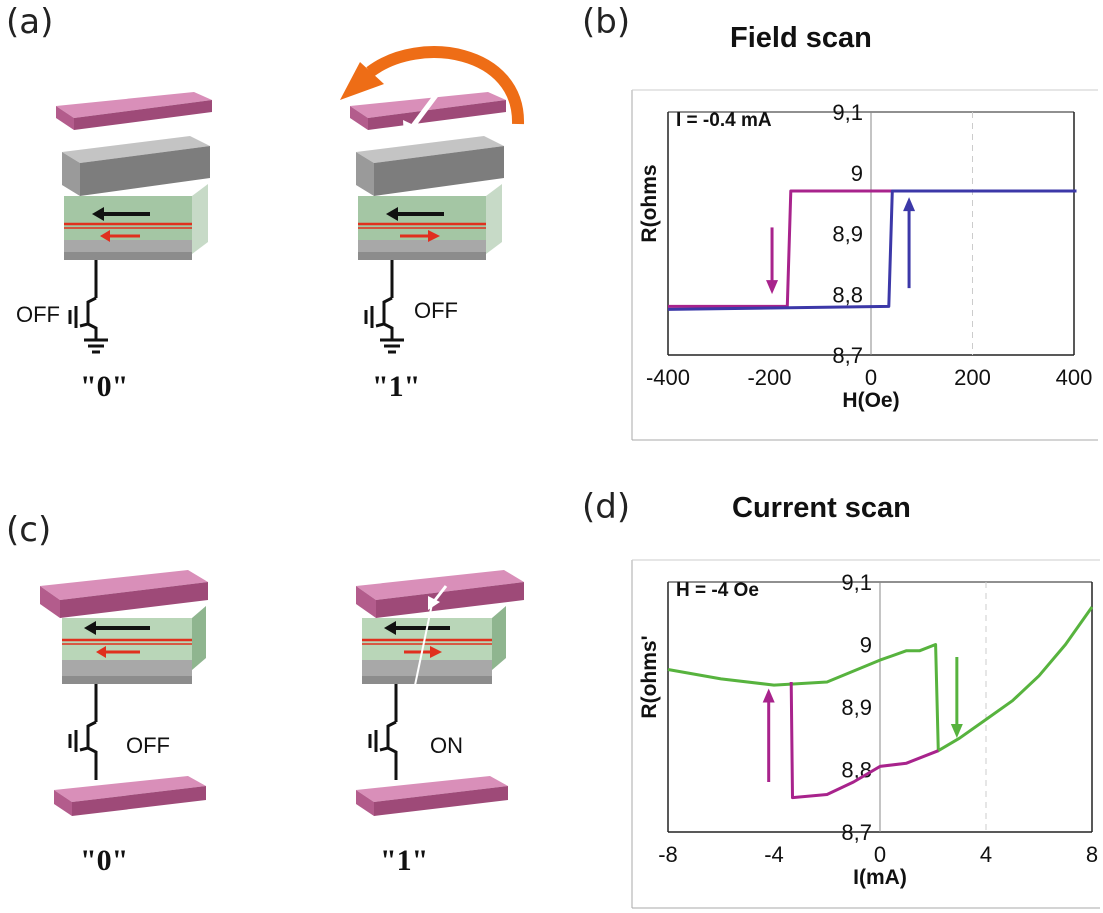 The image size is (1103, 913). Describe the element at coordinates (124, 693) in the screenshot. I see `mtj-device-c0` at that location.